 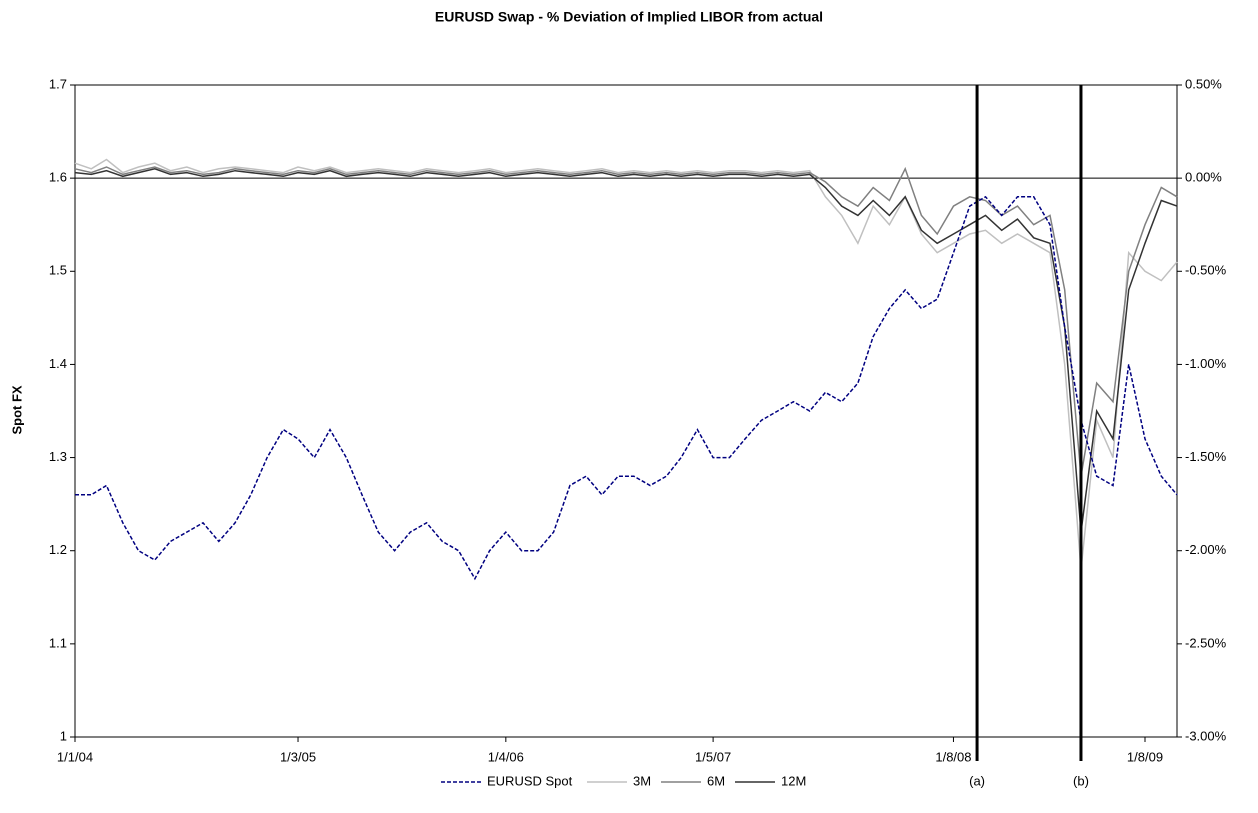 What do you see at coordinates (75, 756) in the screenshot?
I see `x-tick-label: 1/1/04` at bounding box center [75, 756].